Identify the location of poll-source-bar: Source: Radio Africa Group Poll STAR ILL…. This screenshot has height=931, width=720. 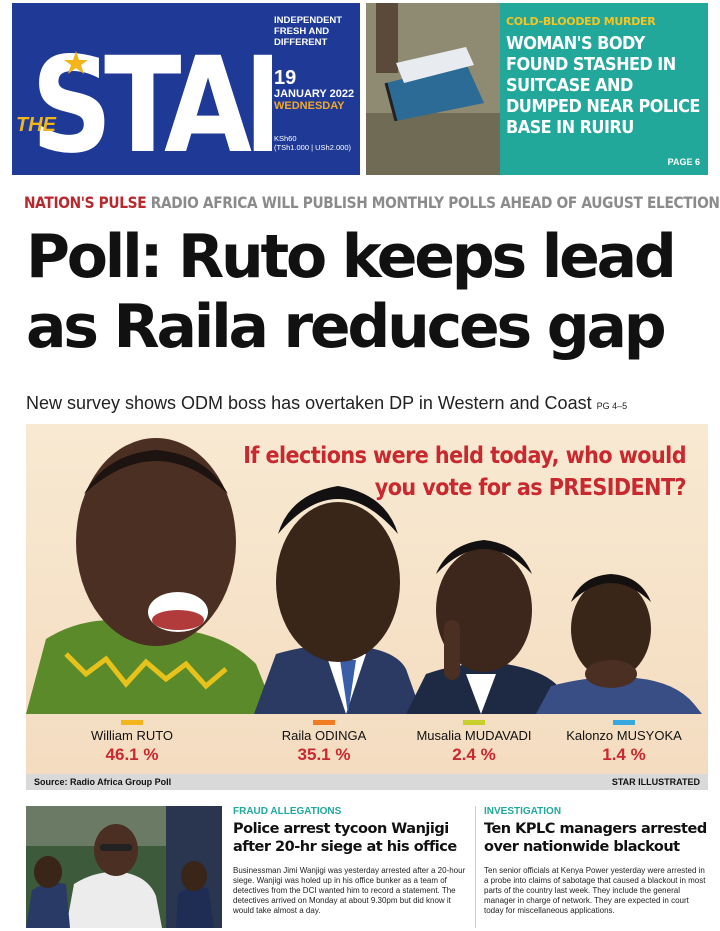
(367, 782).